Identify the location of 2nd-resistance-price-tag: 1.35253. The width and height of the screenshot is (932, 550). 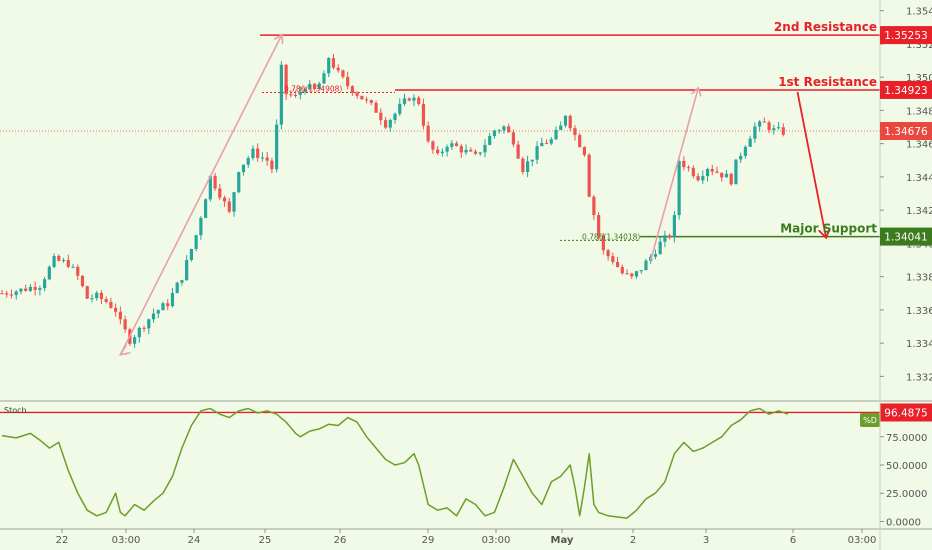
(906, 35).